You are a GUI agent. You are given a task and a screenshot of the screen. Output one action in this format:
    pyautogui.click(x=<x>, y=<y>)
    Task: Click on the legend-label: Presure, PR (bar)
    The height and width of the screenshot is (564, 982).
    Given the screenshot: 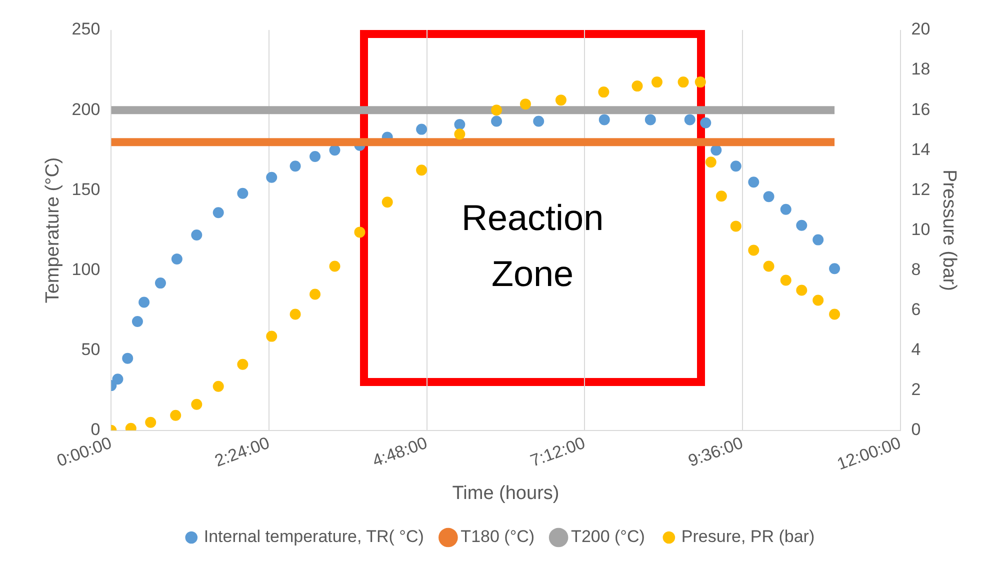 What is the action you would take?
    pyautogui.click(x=748, y=536)
    